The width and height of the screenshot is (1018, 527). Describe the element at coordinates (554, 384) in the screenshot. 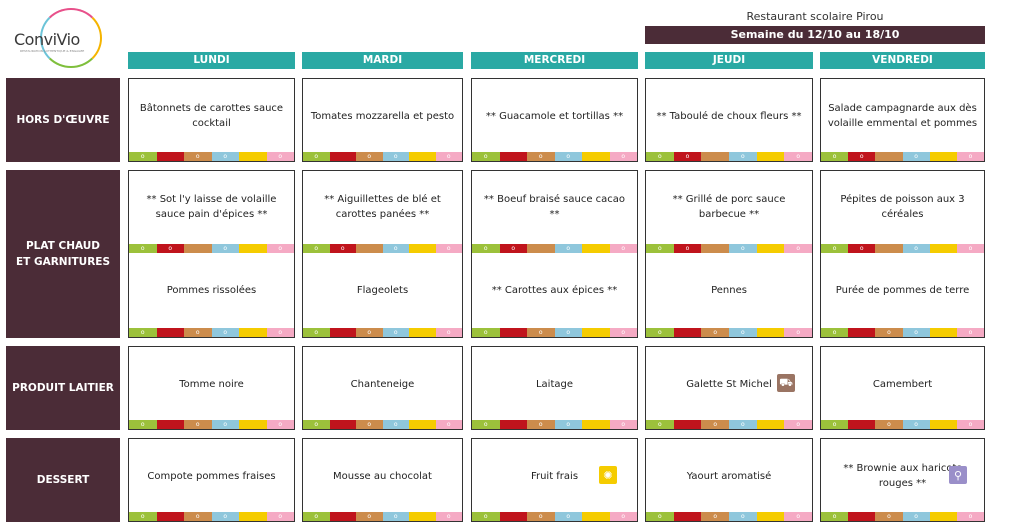

I see `dish-name: Laitage` at that location.